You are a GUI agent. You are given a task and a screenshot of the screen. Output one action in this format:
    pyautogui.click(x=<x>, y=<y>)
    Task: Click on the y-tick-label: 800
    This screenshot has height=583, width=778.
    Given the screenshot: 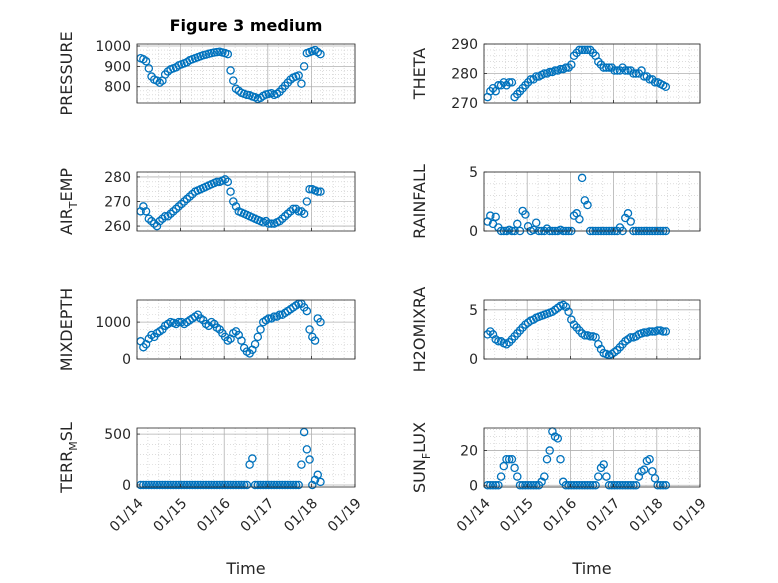 What is the action you would take?
    pyautogui.click(x=117, y=88)
    